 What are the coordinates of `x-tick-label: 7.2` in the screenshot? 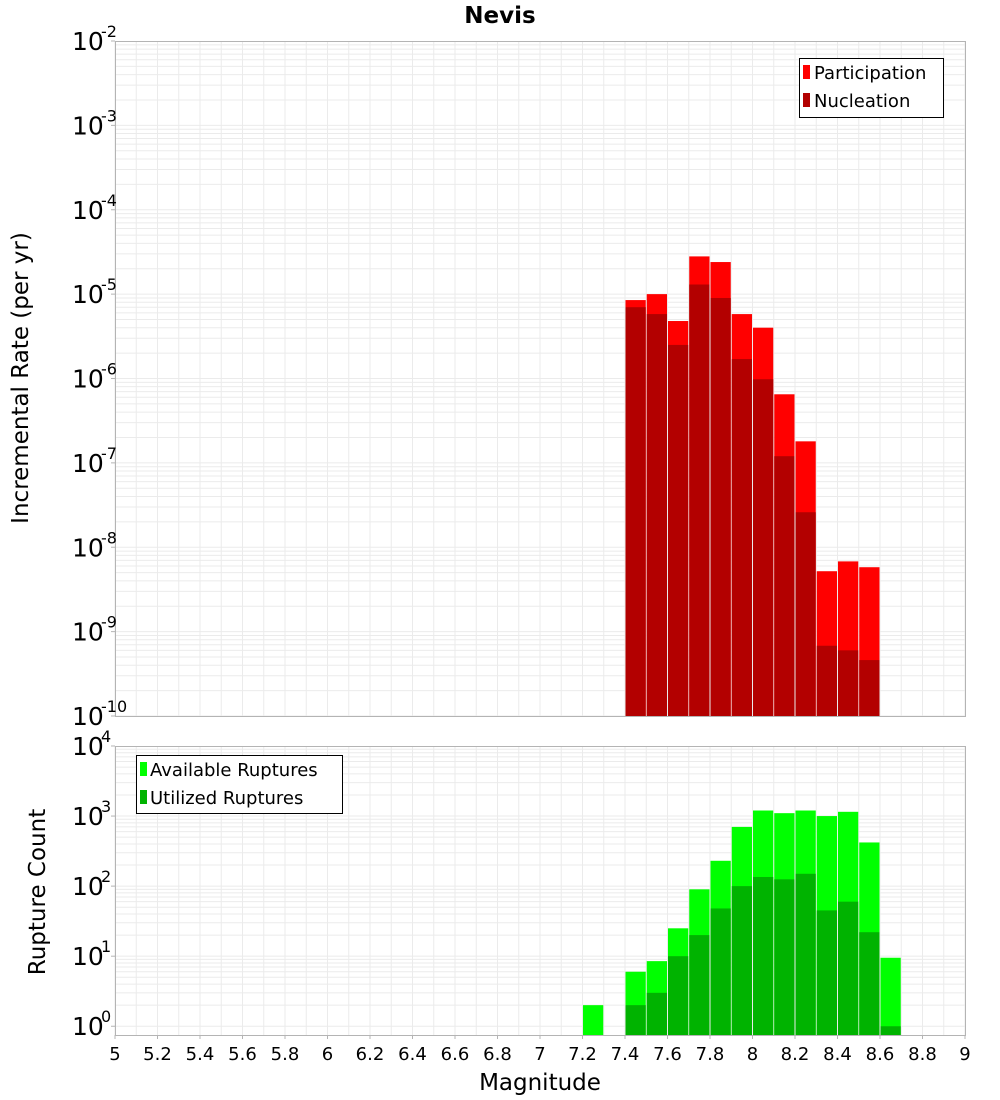 It's located at (582, 1054).